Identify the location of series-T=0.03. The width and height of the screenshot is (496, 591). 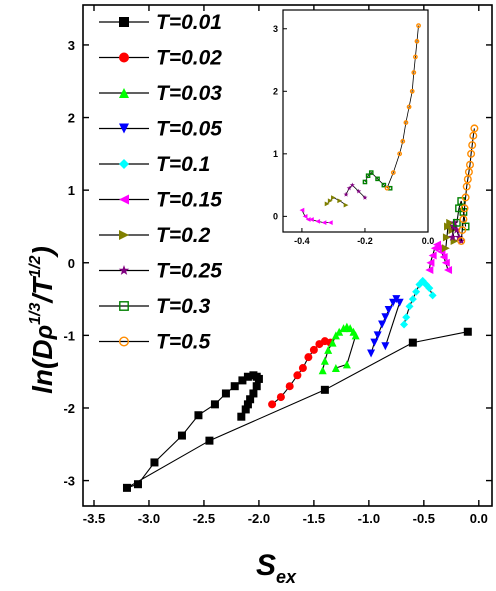
(339, 348).